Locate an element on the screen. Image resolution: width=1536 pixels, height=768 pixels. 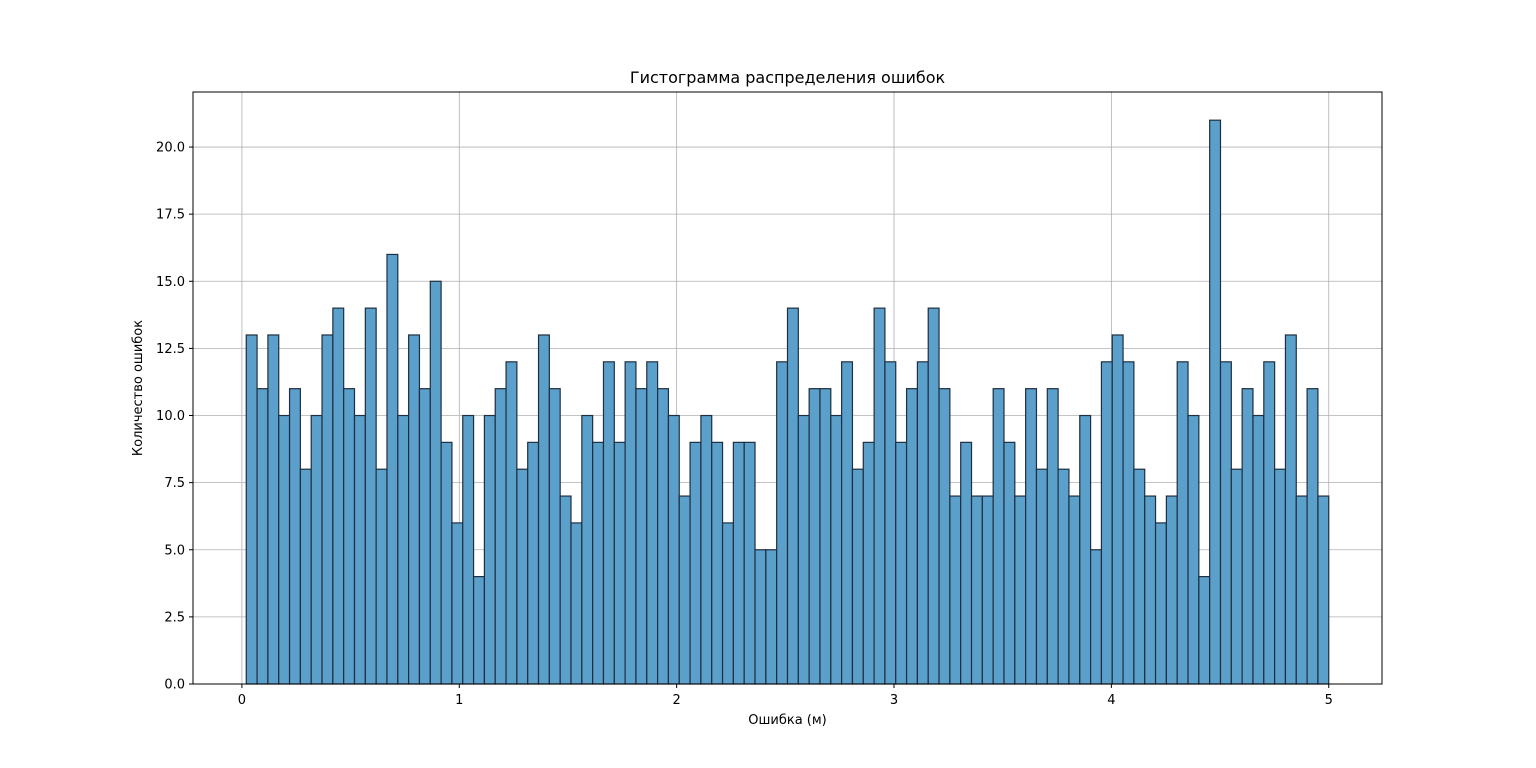
x-axis-title: Ошибка (м) is located at coordinates (787, 720).